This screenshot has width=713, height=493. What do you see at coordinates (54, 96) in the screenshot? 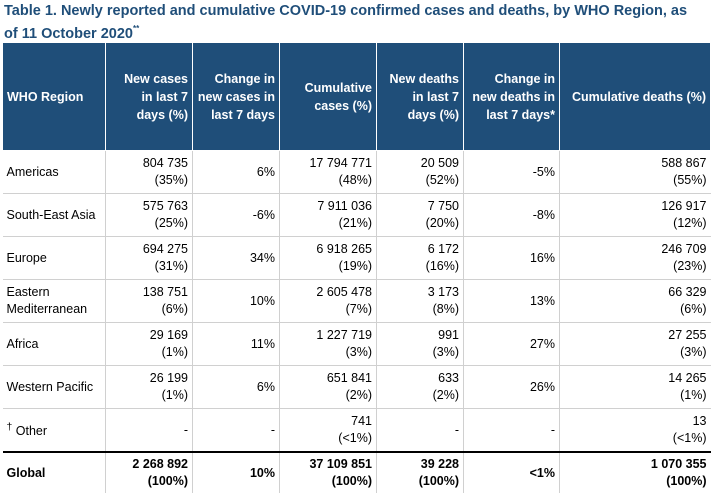
I see `header-who-region: WHO Region` at bounding box center [54, 96].